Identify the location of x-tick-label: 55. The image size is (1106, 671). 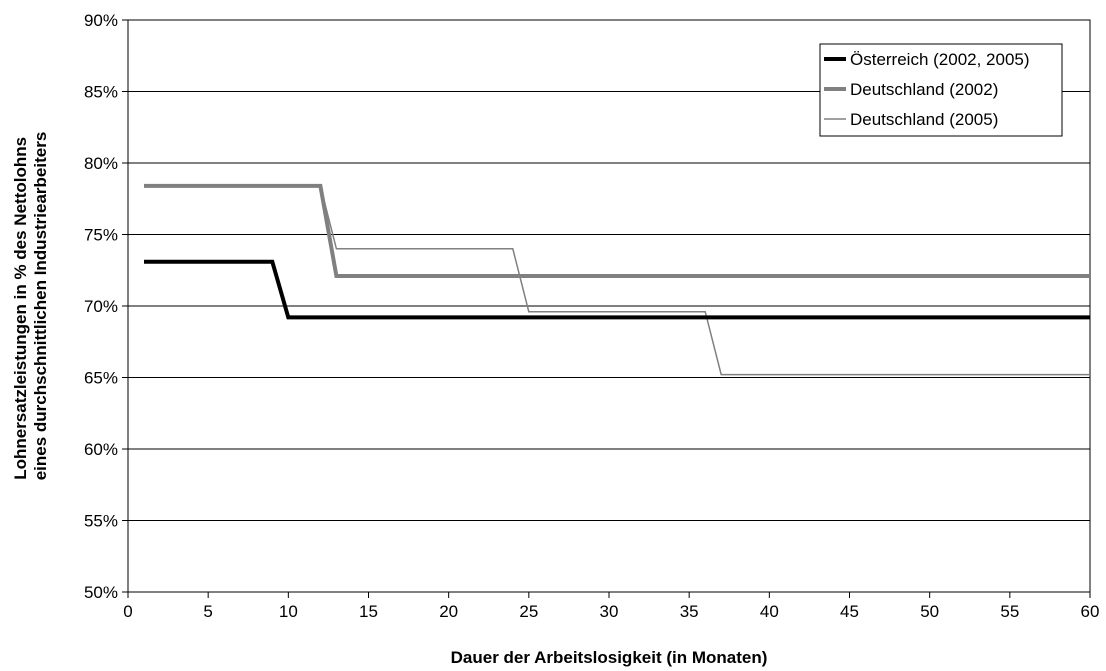
(1009, 611).